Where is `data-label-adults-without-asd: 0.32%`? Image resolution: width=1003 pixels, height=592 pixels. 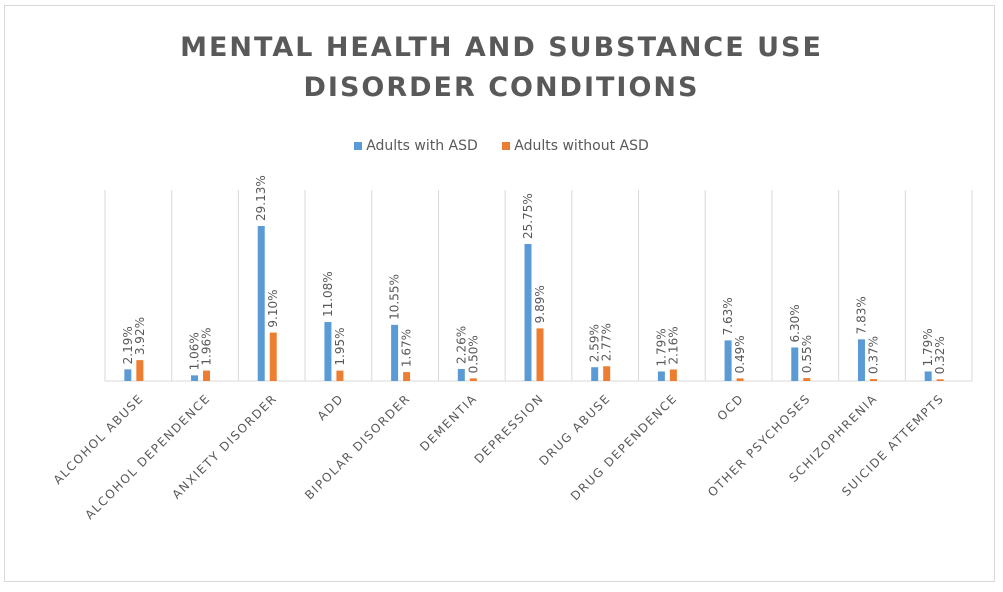 data-label-adults-without-asd: 0.32% is located at coordinates (940, 355).